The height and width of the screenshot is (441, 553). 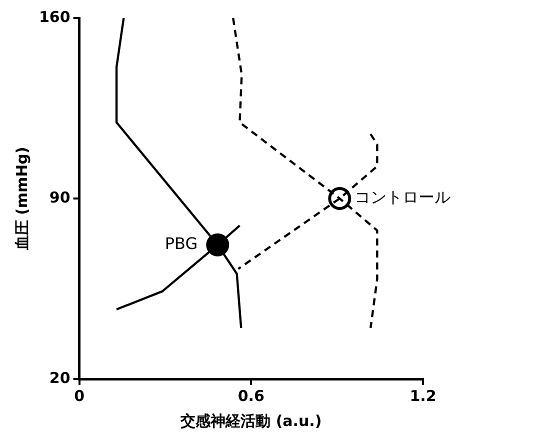 What do you see at coordinates (21, 199) in the screenshot?
I see `y-axis-title: 血圧 (mmHg)` at bounding box center [21, 199].